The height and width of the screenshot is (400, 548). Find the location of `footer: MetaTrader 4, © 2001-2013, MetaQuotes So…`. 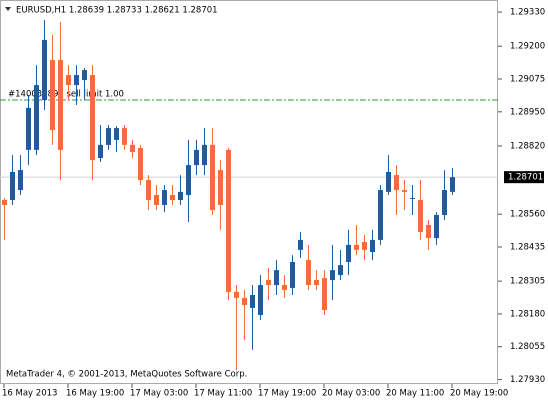

footer: MetaTrader 4, © 2001-2013, MetaQuotes So… is located at coordinates (126, 375).